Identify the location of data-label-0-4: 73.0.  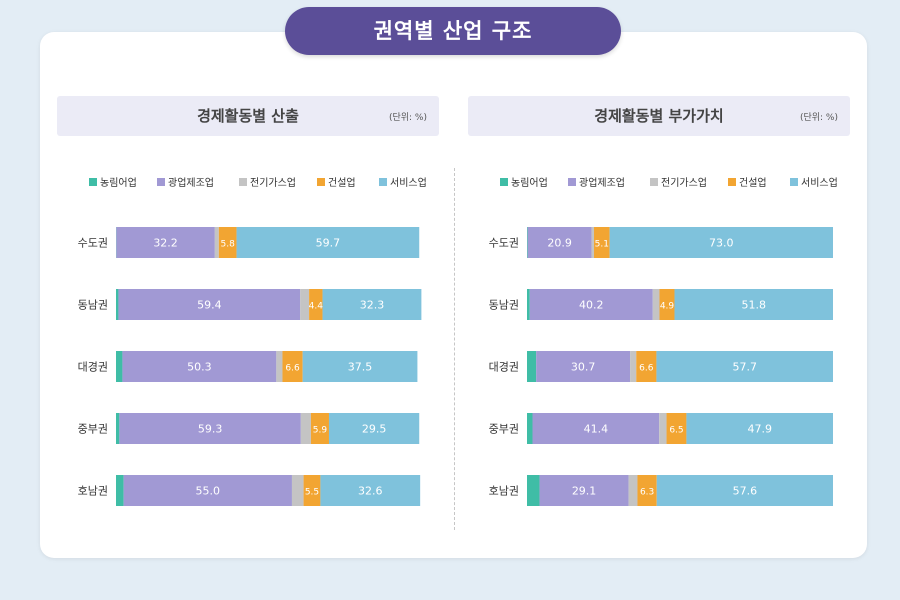
(721, 243).